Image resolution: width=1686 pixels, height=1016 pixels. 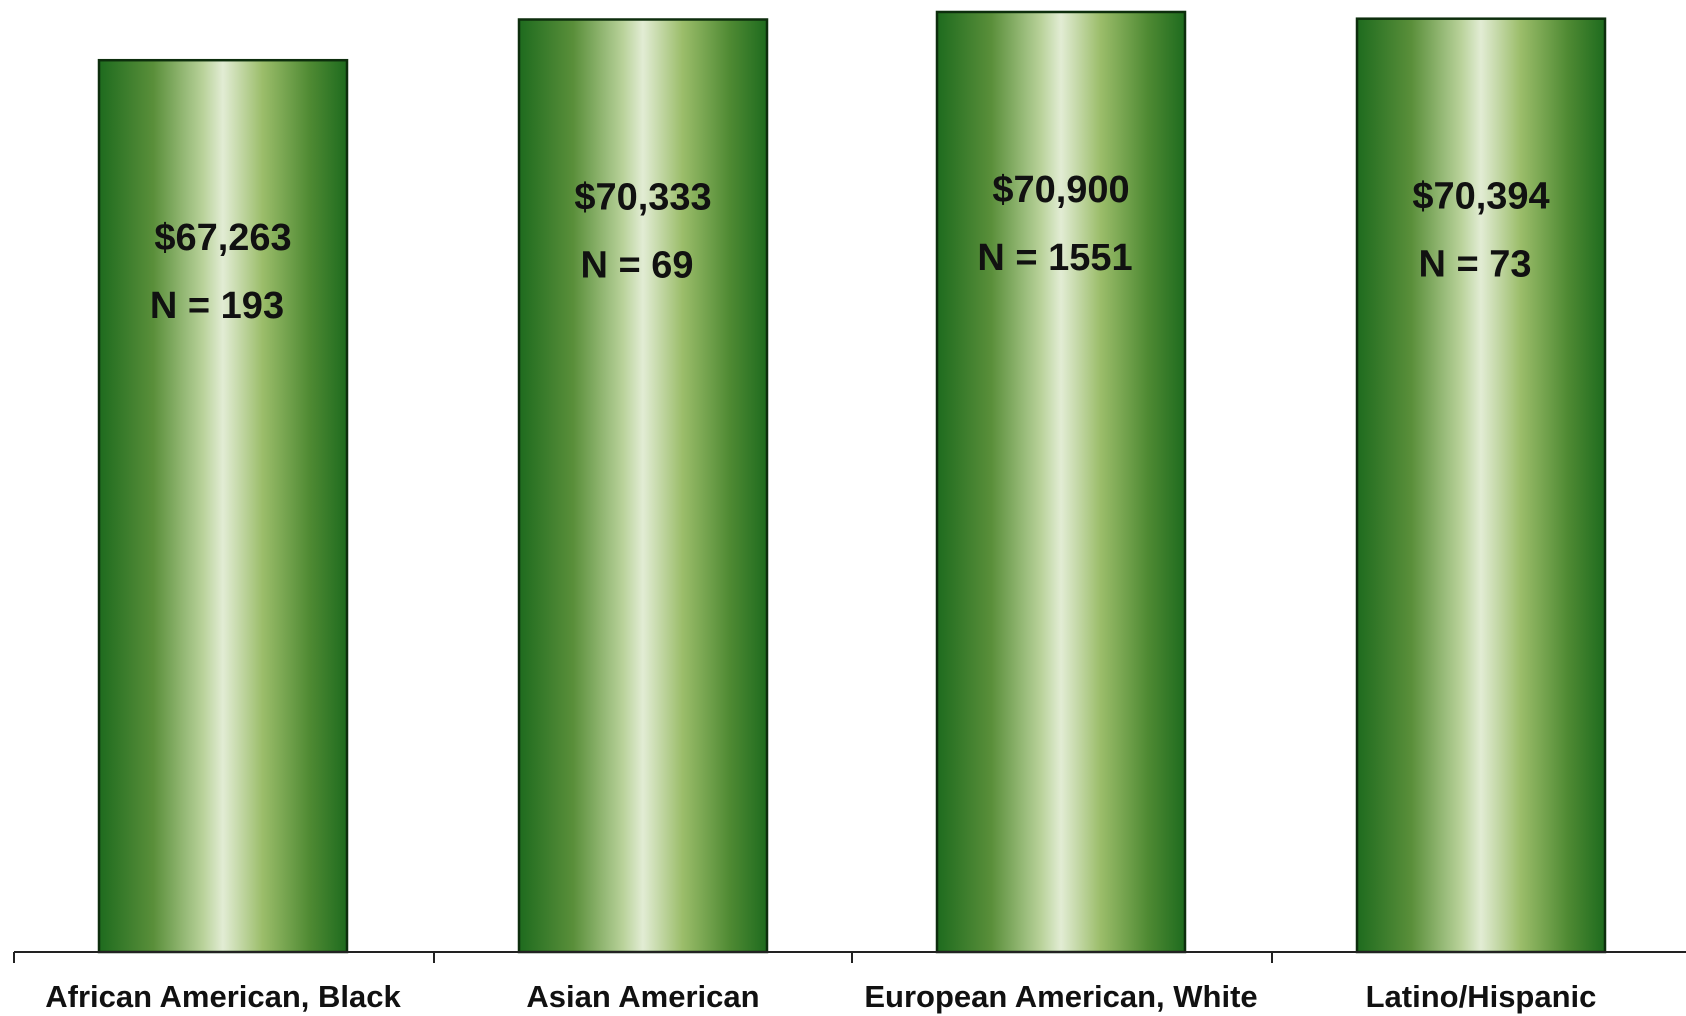 I want to click on bar-n-label-0: N = 193, so click(x=217, y=306).